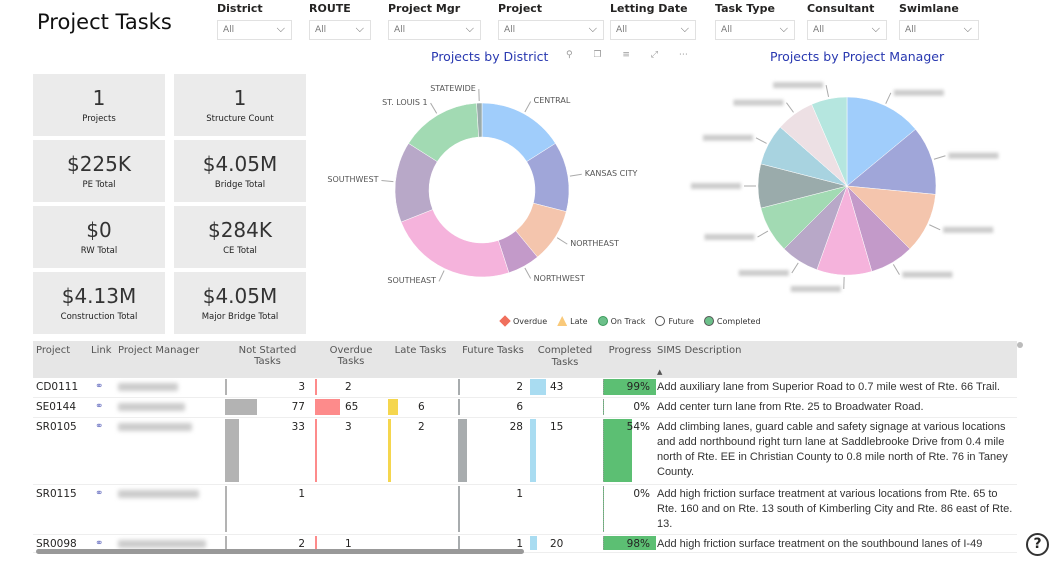 The height and width of the screenshot is (561, 1050). I want to click on help-button: ?, so click(1037, 544).